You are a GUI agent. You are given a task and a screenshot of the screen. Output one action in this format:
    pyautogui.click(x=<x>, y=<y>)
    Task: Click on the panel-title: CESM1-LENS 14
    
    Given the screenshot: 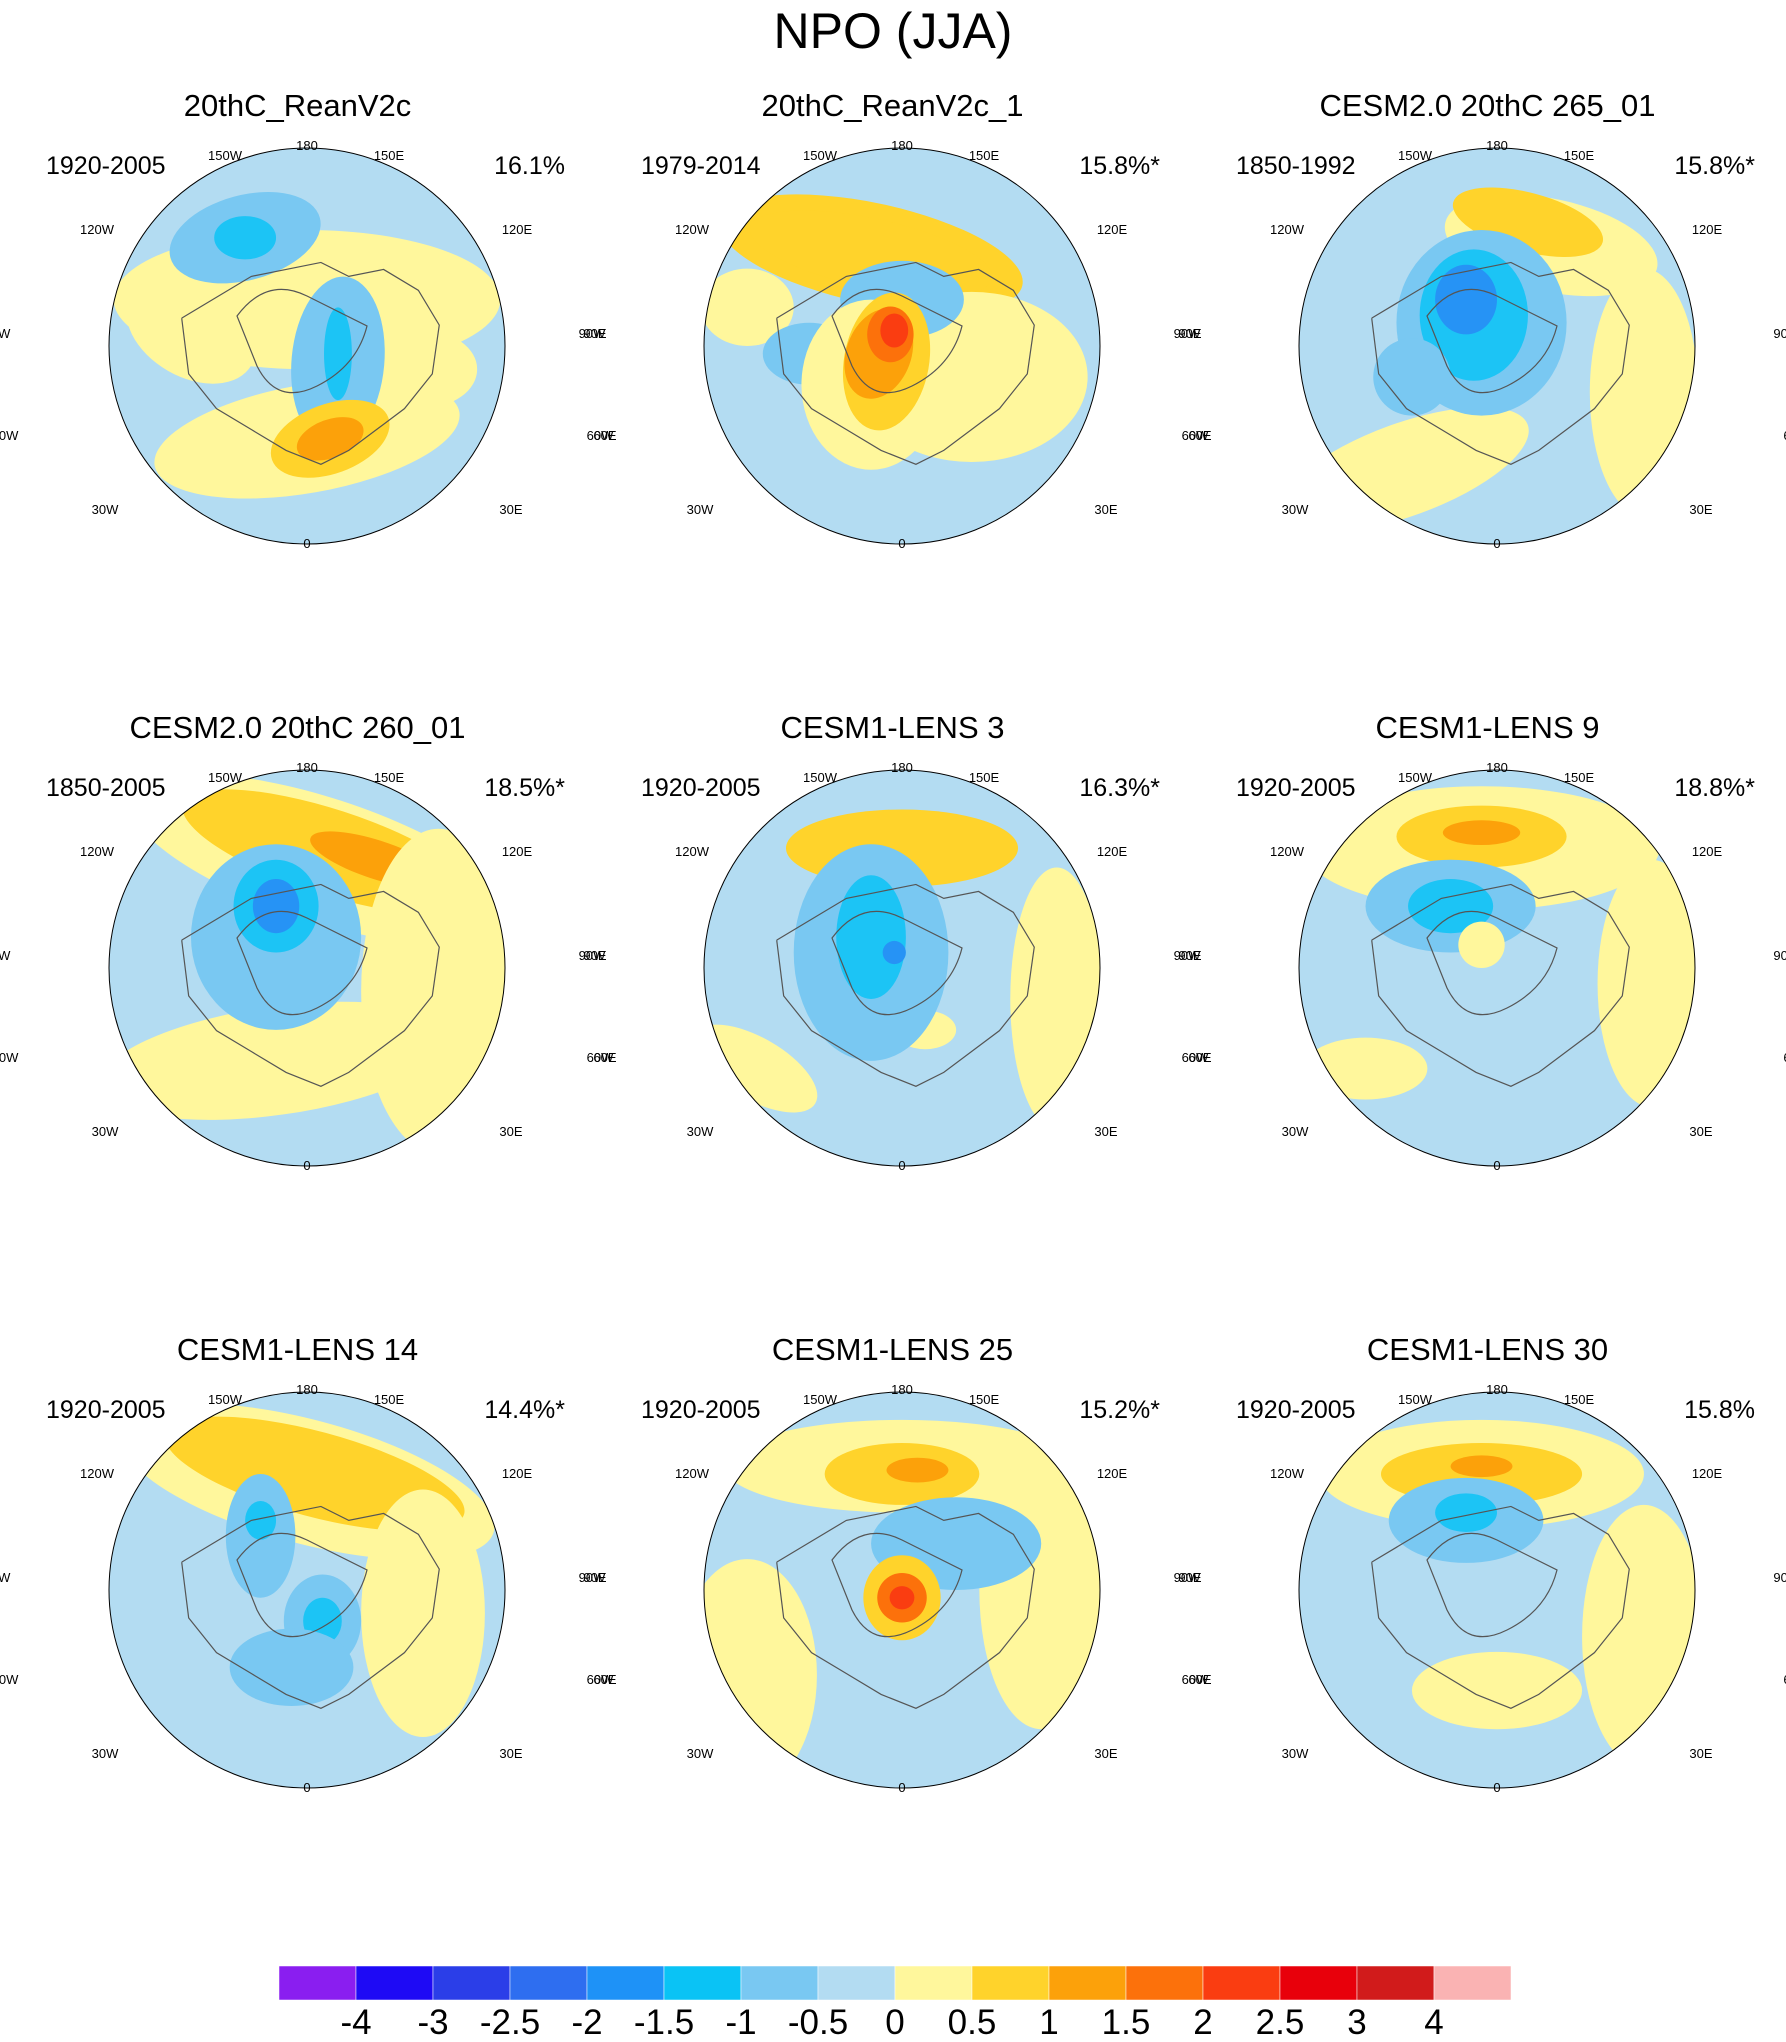 What is the action you would take?
    pyautogui.click(x=297, y=1349)
    